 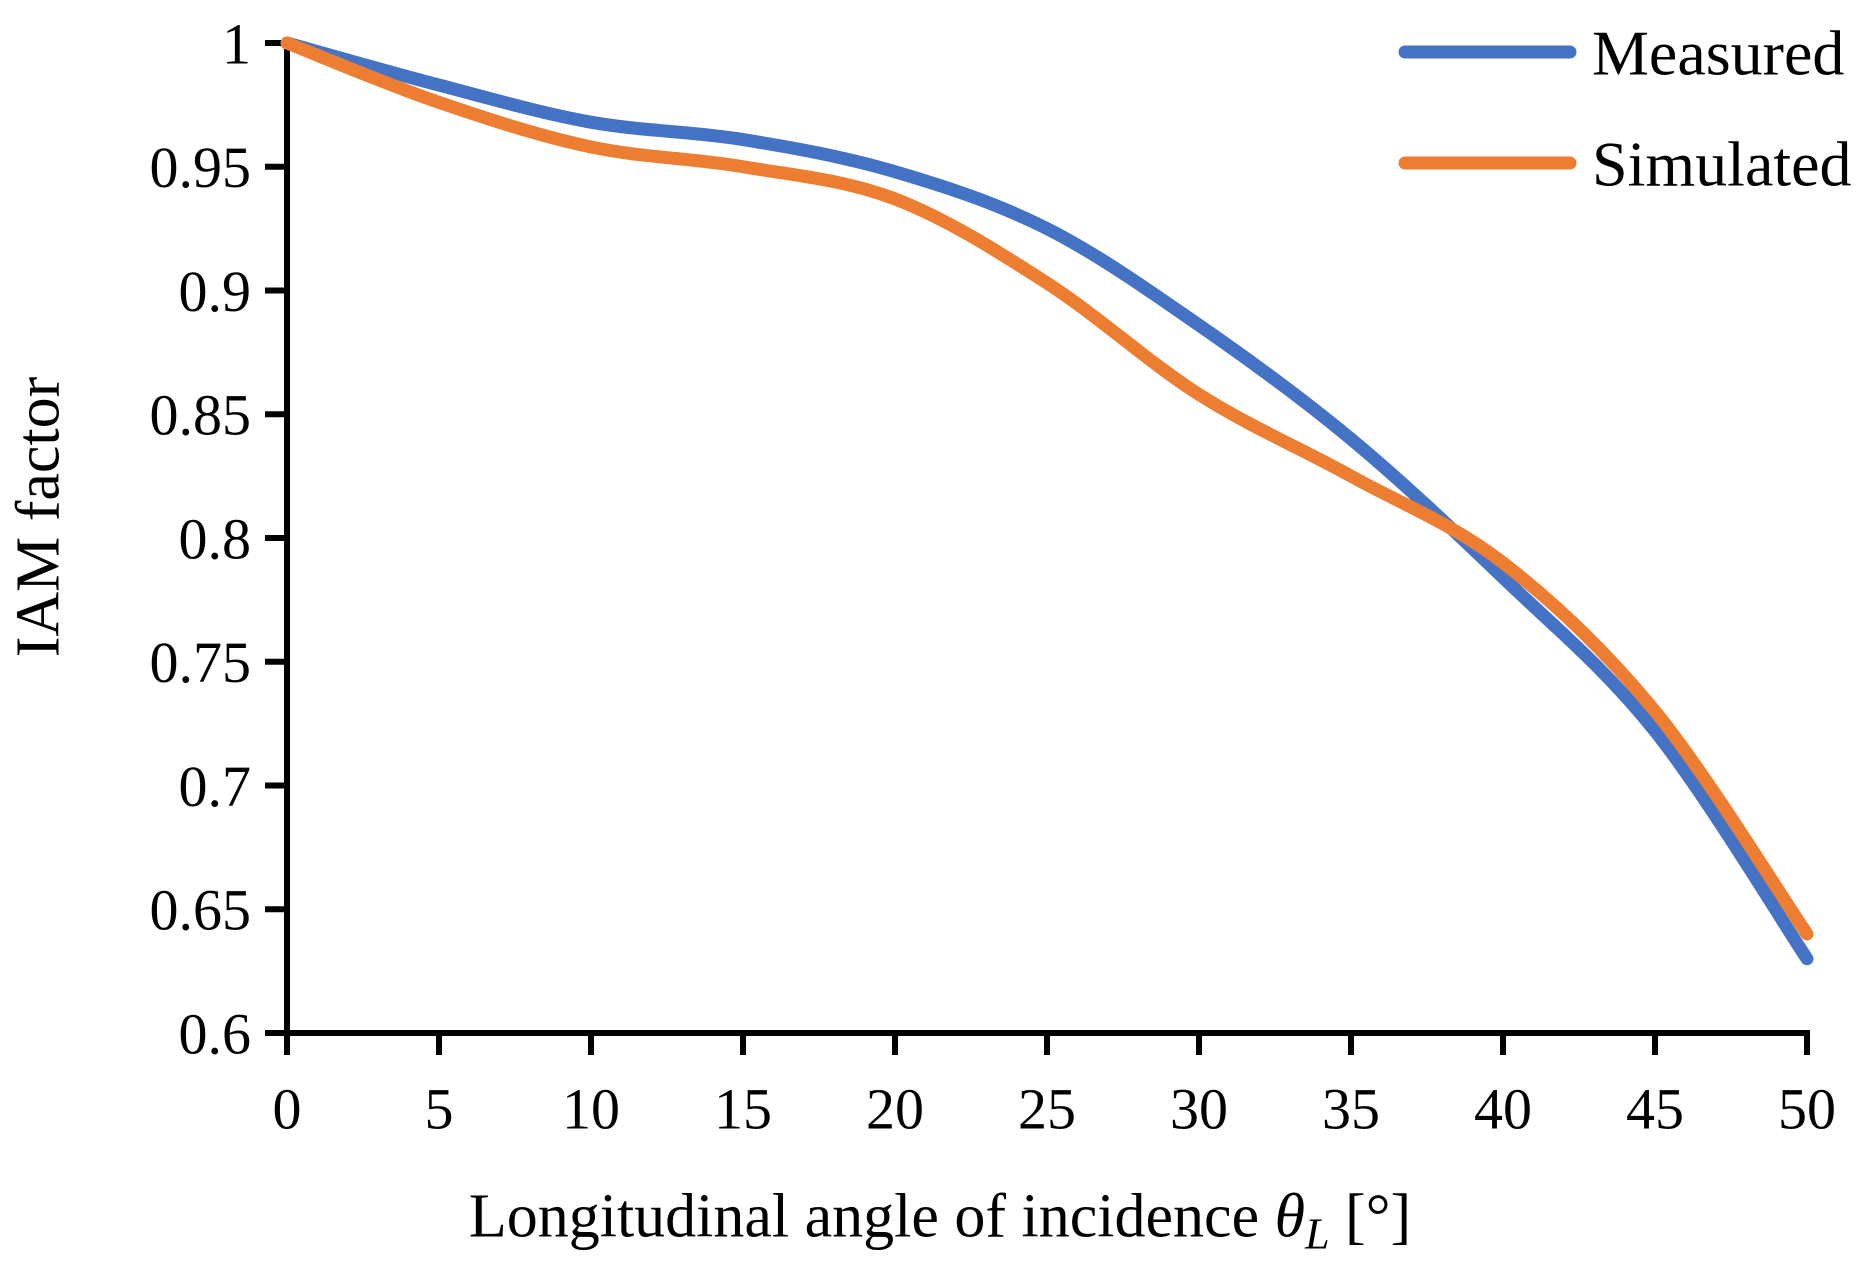 What do you see at coordinates (1722, 163) in the screenshot?
I see `legend-label-simulated: Simulated` at bounding box center [1722, 163].